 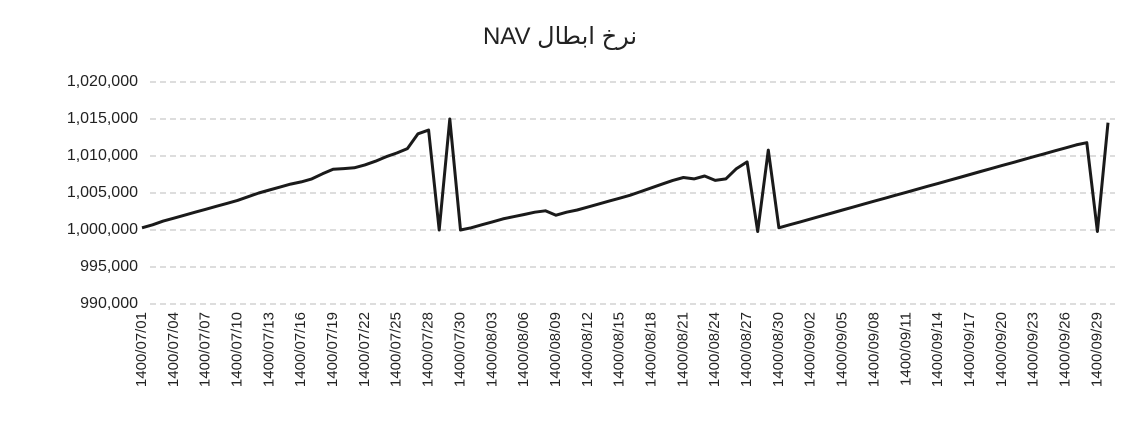 What do you see at coordinates (1096, 349) in the screenshot?
I see `x-tick-label: 1400/09/29` at bounding box center [1096, 349].